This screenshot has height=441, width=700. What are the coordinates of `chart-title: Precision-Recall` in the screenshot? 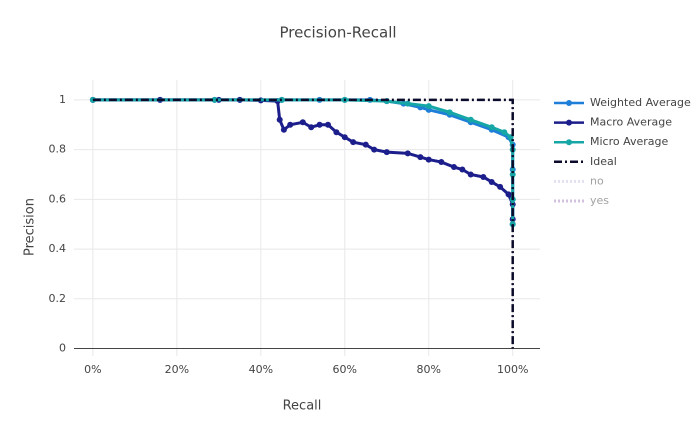 It's located at (337, 33).